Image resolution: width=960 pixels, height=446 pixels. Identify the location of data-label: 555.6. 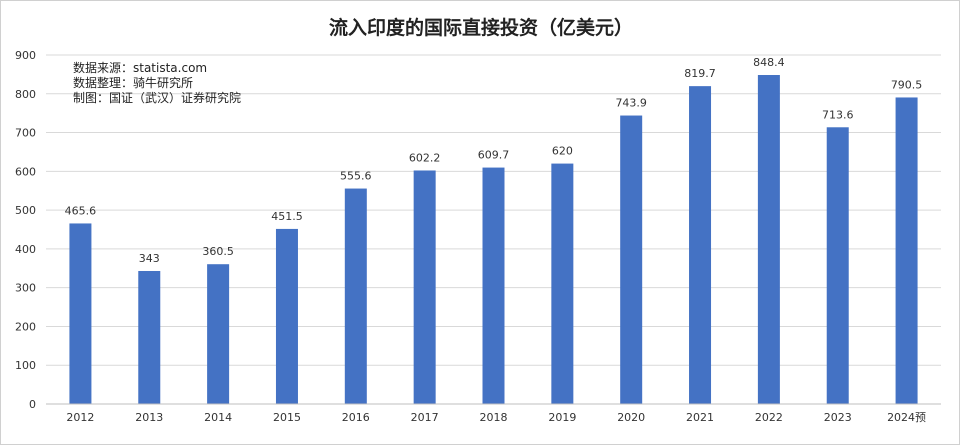
(356, 176).